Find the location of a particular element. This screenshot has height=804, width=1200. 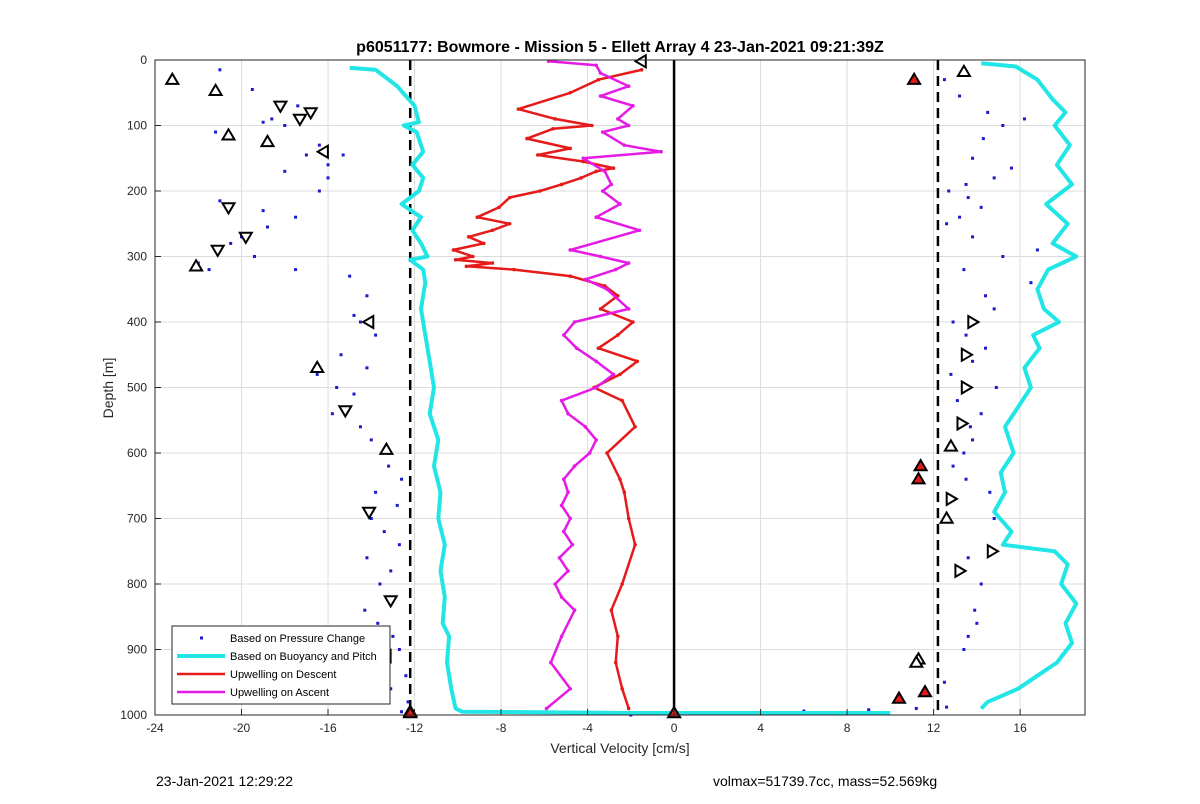

ascent-line is located at coordinates (604, 385).